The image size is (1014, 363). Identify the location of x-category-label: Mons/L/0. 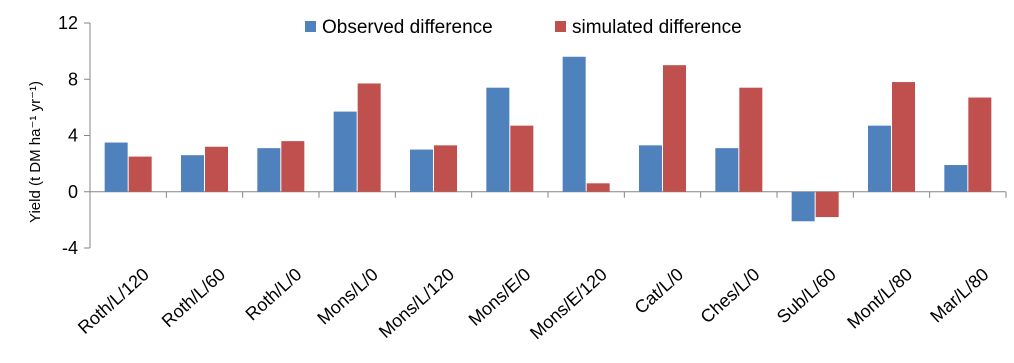
(347, 296).